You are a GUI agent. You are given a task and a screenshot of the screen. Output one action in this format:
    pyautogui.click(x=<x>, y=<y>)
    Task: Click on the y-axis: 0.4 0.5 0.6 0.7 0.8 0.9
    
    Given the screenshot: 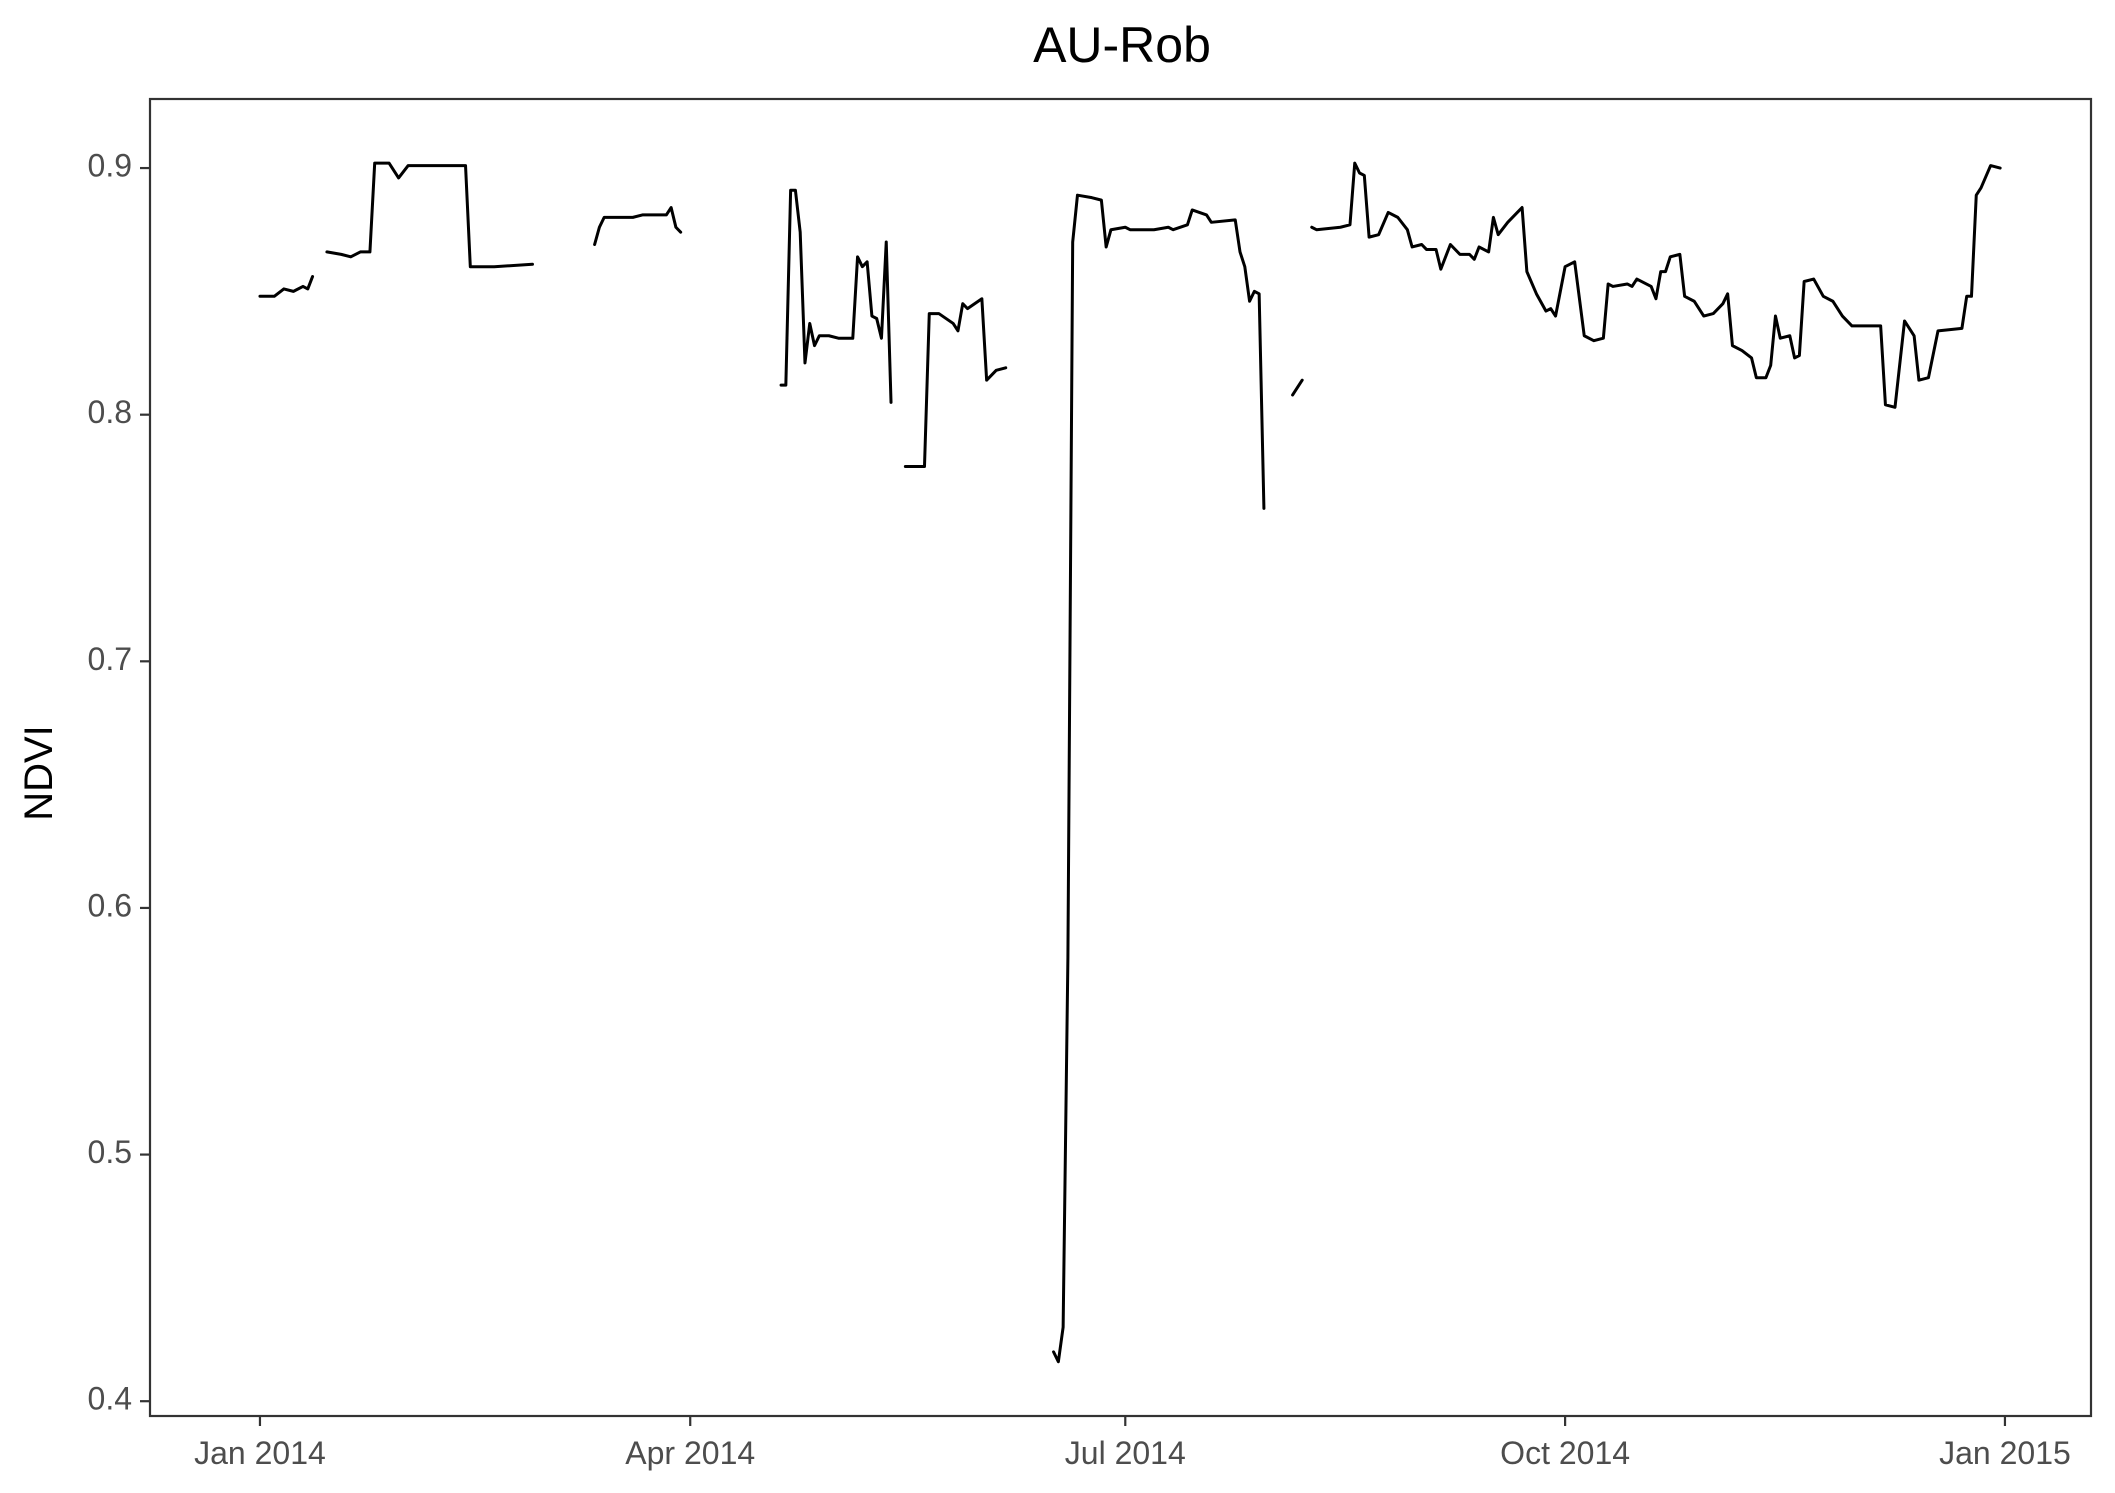 What is the action you would take?
    pyautogui.click(x=119, y=782)
    